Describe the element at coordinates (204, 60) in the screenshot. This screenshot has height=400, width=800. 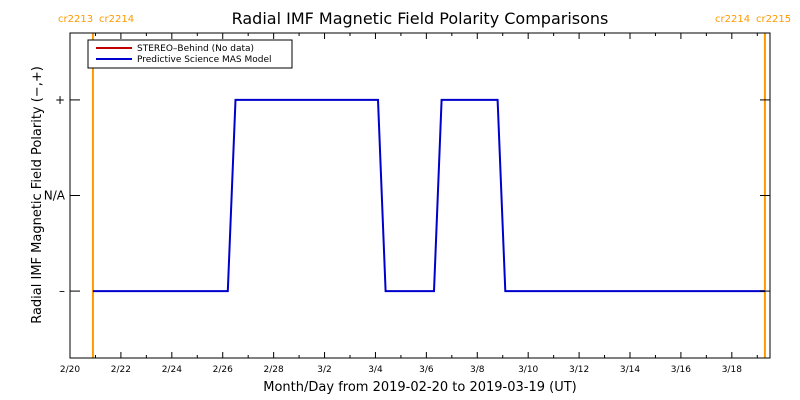
I see `legend-label: Predictive Science MAS Model` at that location.